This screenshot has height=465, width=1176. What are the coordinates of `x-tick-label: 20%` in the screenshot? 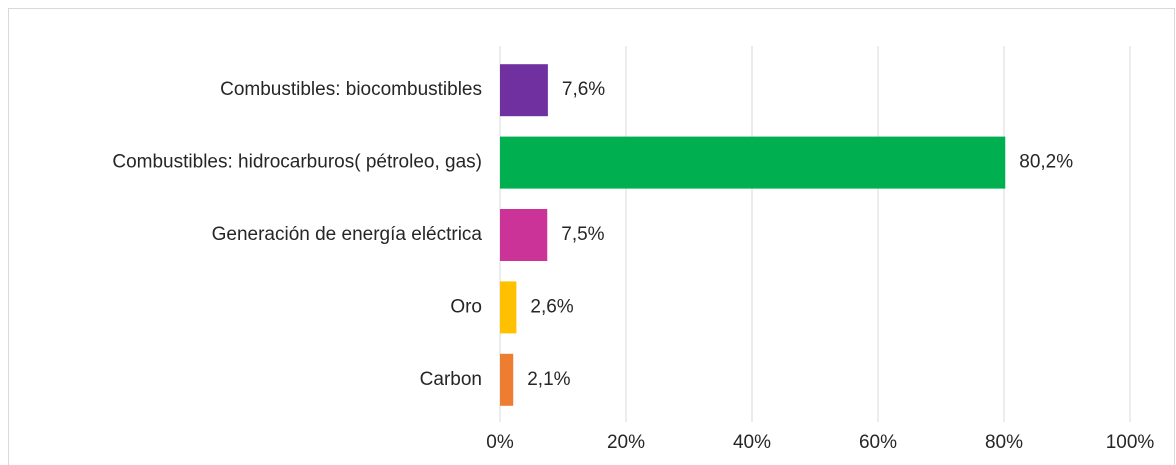 It's located at (626, 442).